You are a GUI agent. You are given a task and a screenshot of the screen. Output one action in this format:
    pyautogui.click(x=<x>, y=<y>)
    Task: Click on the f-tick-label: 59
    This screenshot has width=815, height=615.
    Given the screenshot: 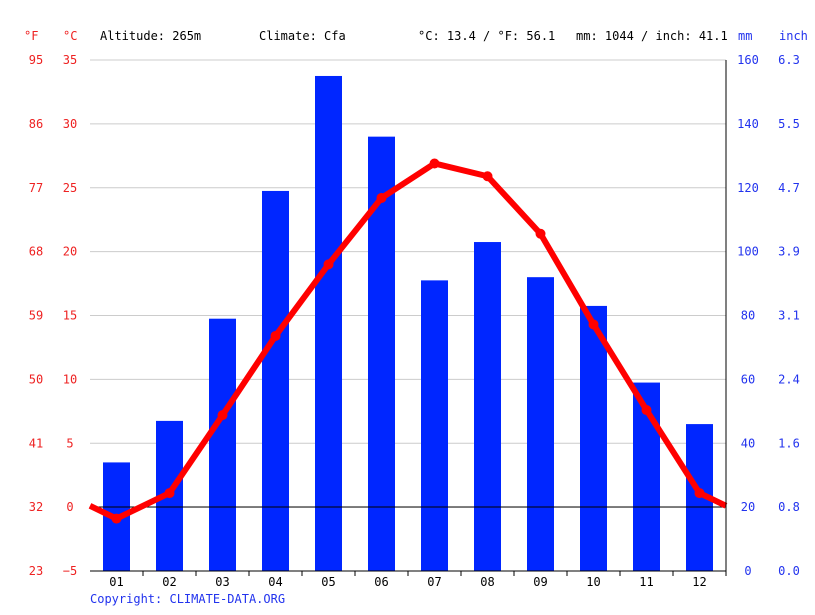 What is the action you would take?
    pyautogui.click(x=36, y=316)
    